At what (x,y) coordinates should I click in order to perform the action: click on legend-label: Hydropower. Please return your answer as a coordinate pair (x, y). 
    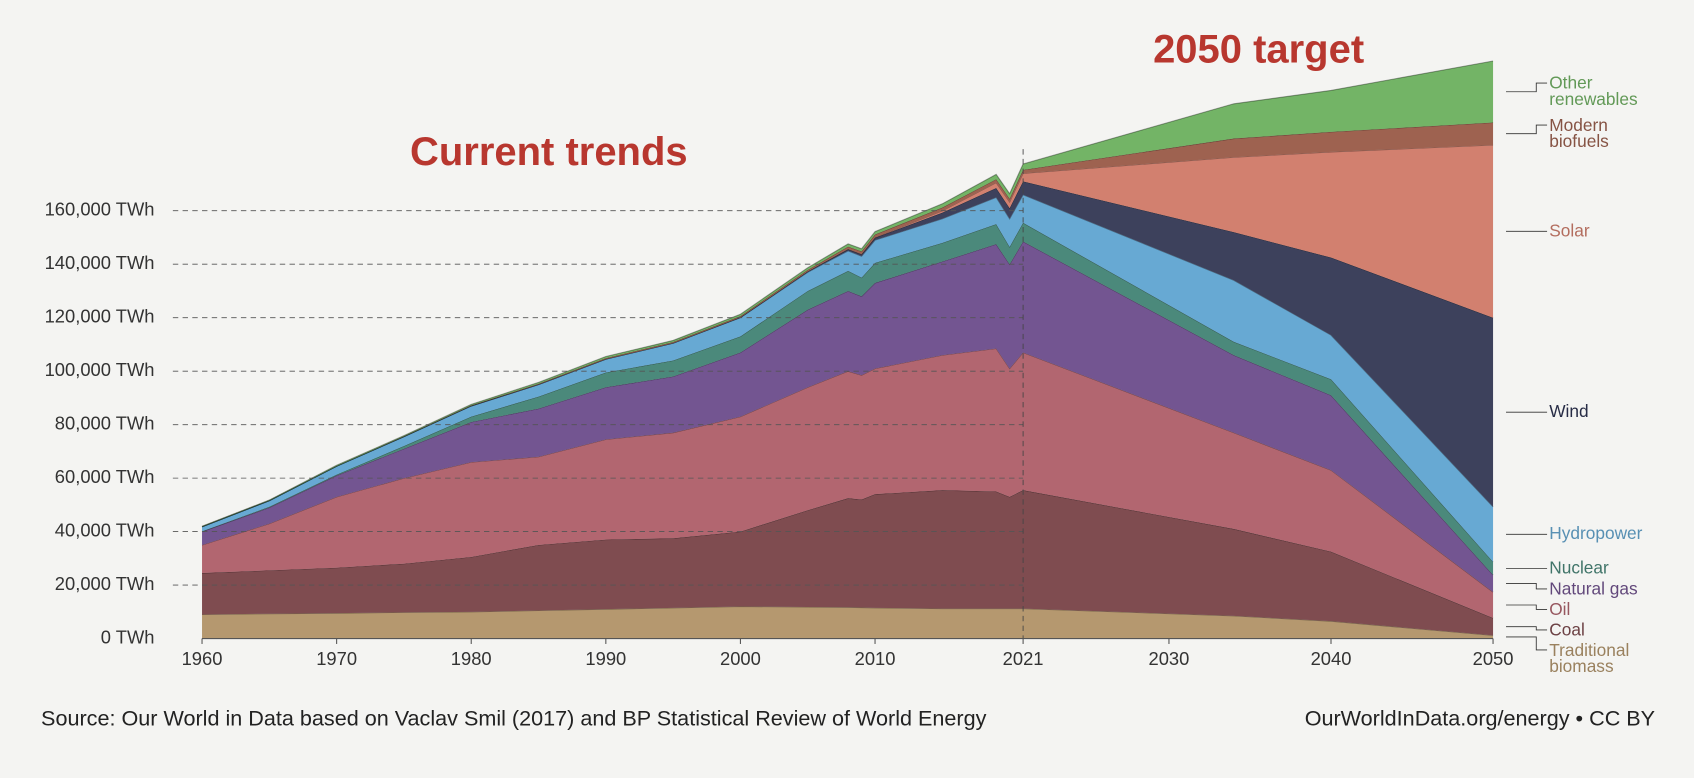
    Looking at the image, I should click on (1596, 534).